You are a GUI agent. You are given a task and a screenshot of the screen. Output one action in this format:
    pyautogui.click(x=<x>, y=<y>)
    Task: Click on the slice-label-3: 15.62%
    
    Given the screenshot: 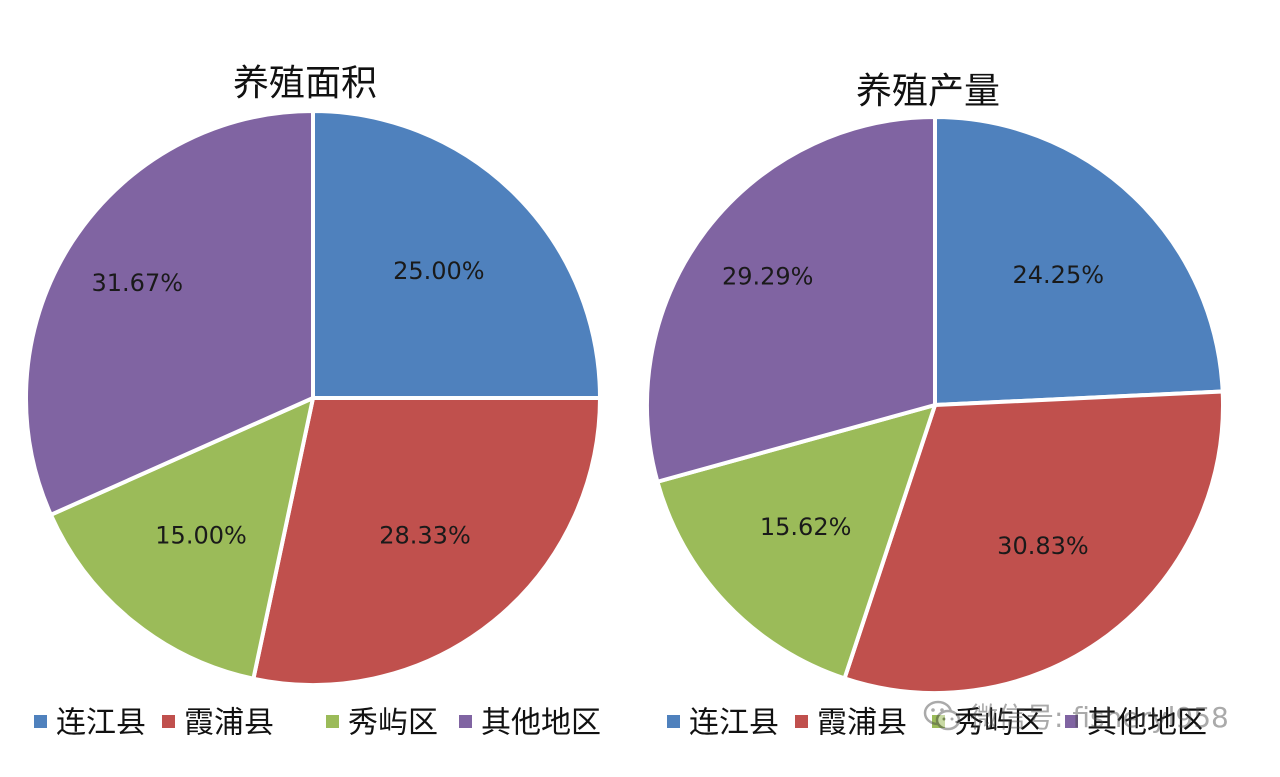 What is the action you would take?
    pyautogui.click(x=806, y=527)
    